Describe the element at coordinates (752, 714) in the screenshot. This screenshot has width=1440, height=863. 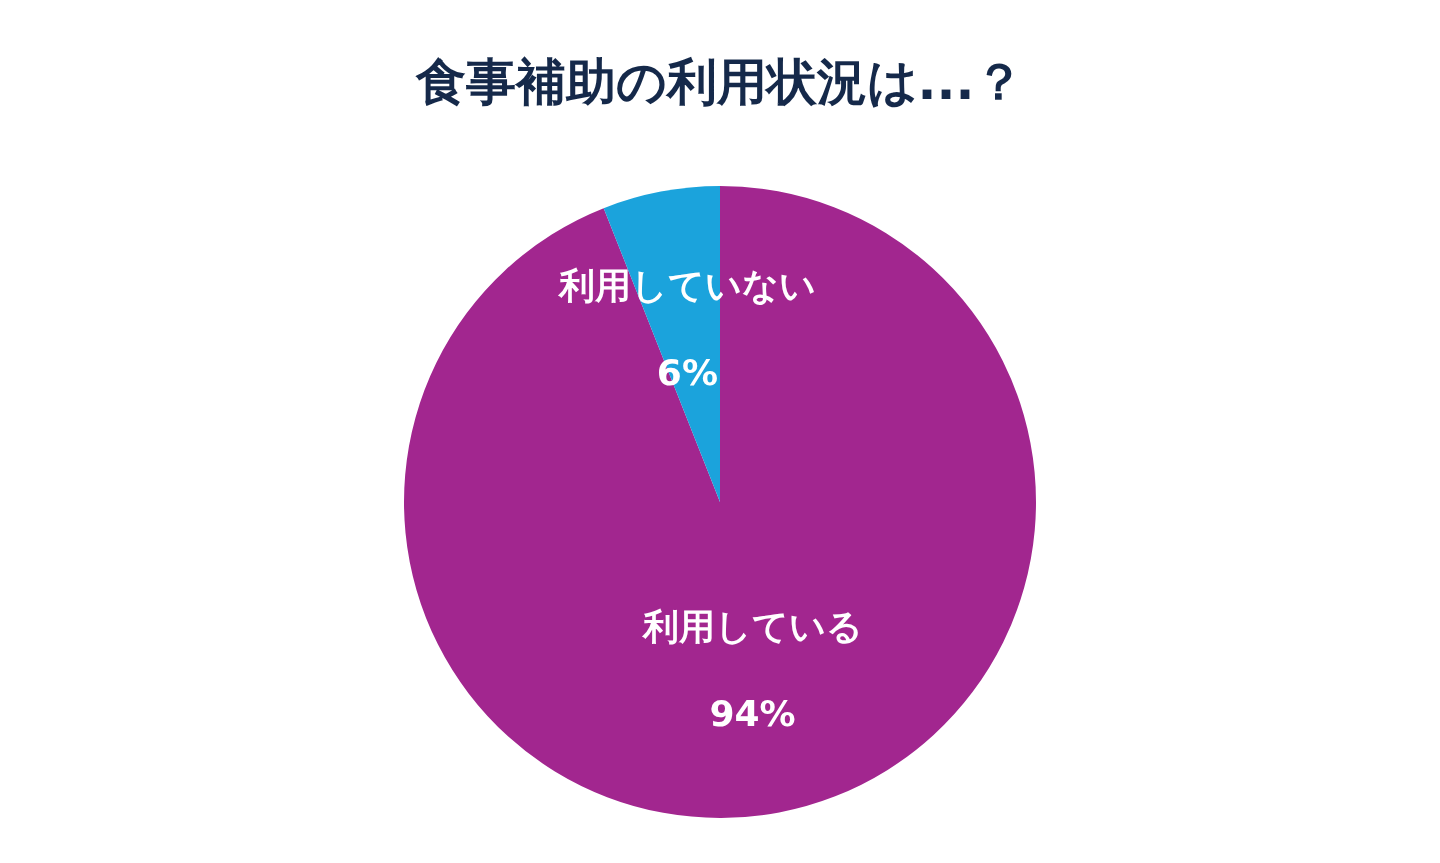
I see `data-label: 94%` at that location.